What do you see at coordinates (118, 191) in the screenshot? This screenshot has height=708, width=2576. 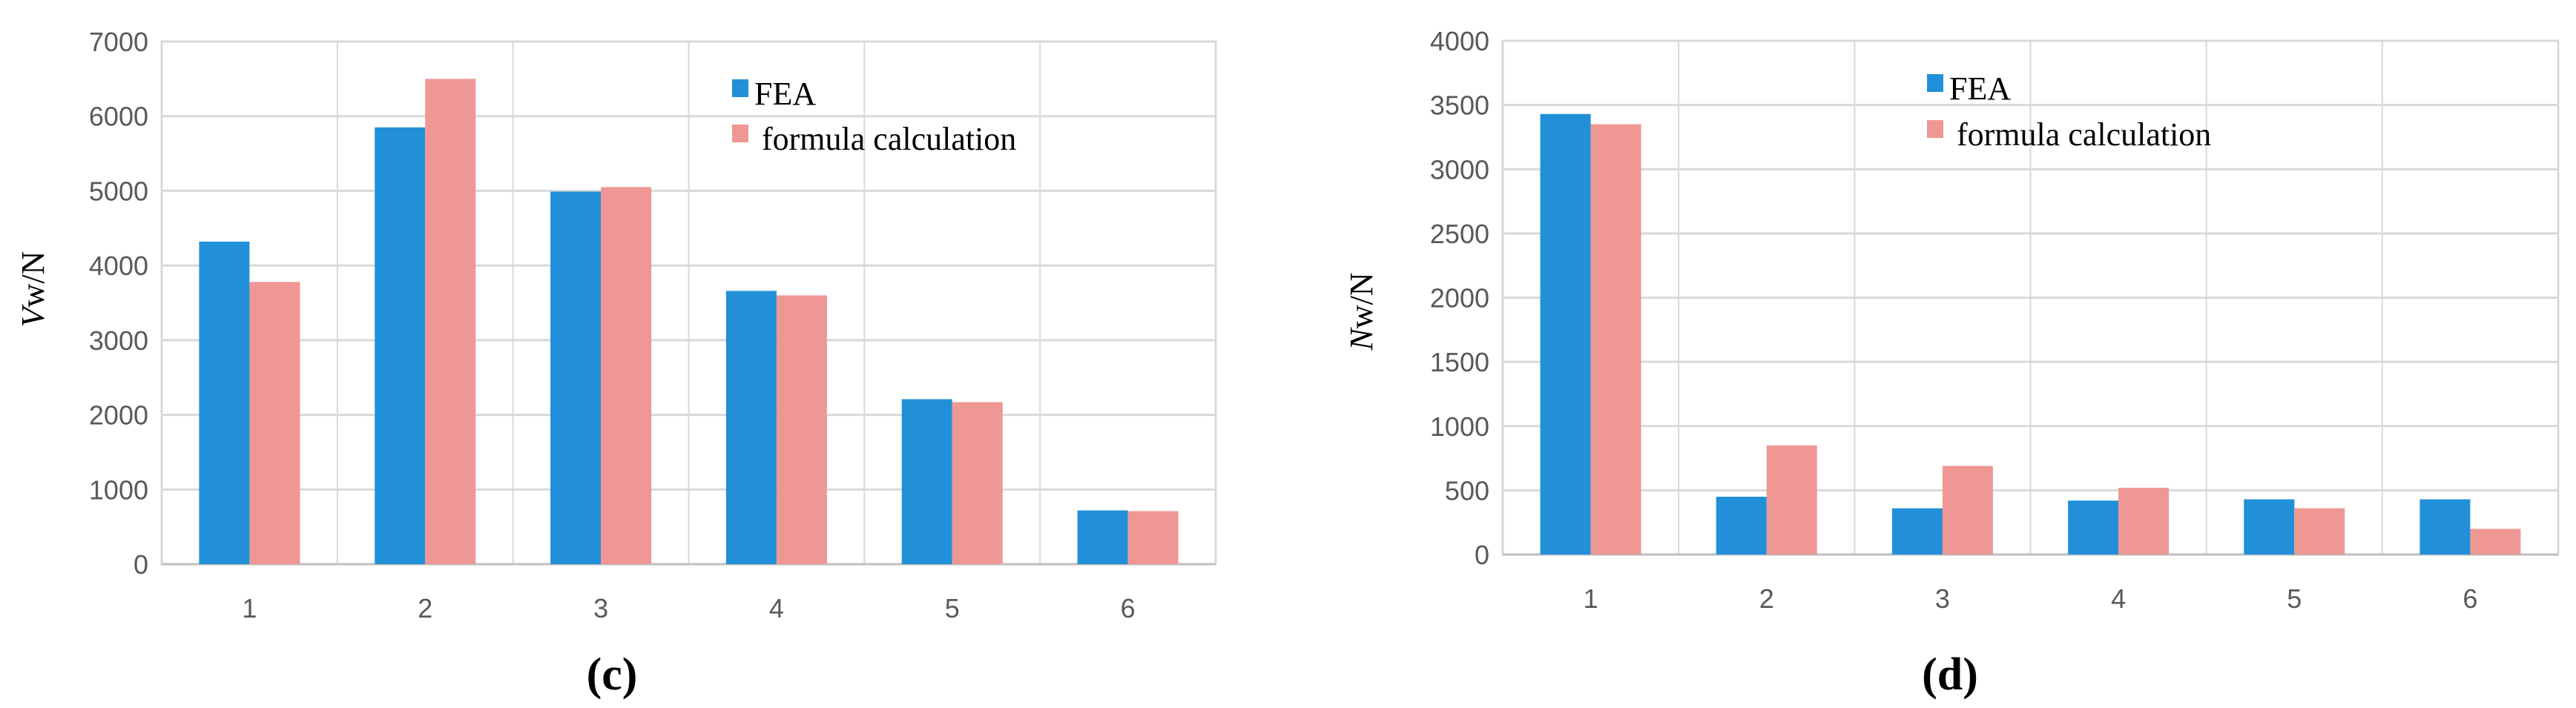 I see `y-tick-label: 5000` at bounding box center [118, 191].